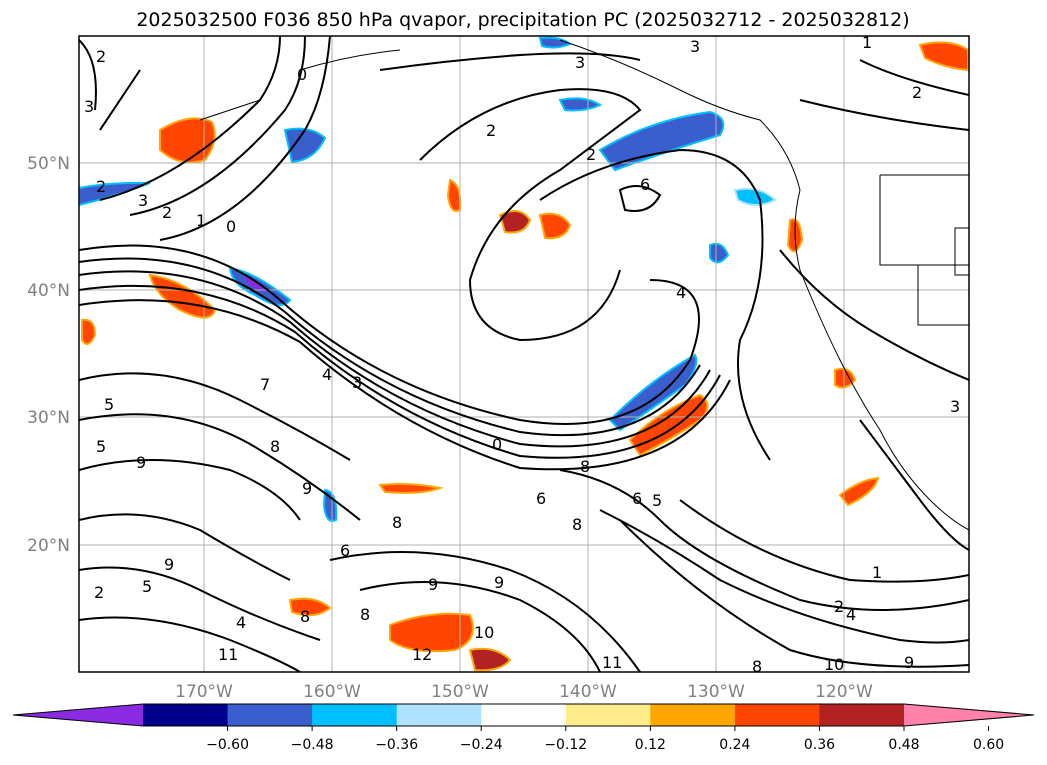 The height and width of the screenshot is (765, 1047). I want to click on contour-label: 7, so click(265, 384).